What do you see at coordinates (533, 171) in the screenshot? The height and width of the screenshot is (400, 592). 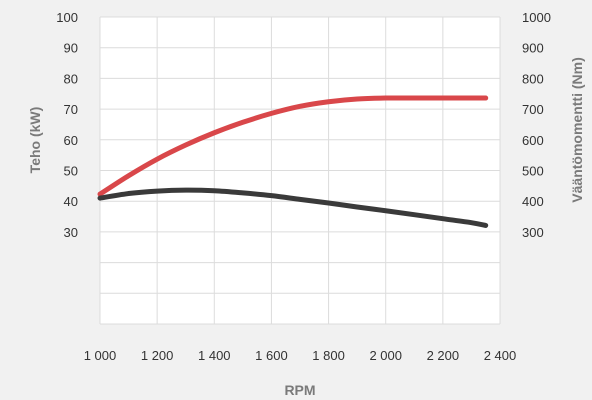 I see `right-y-tick-label: 500` at bounding box center [533, 171].